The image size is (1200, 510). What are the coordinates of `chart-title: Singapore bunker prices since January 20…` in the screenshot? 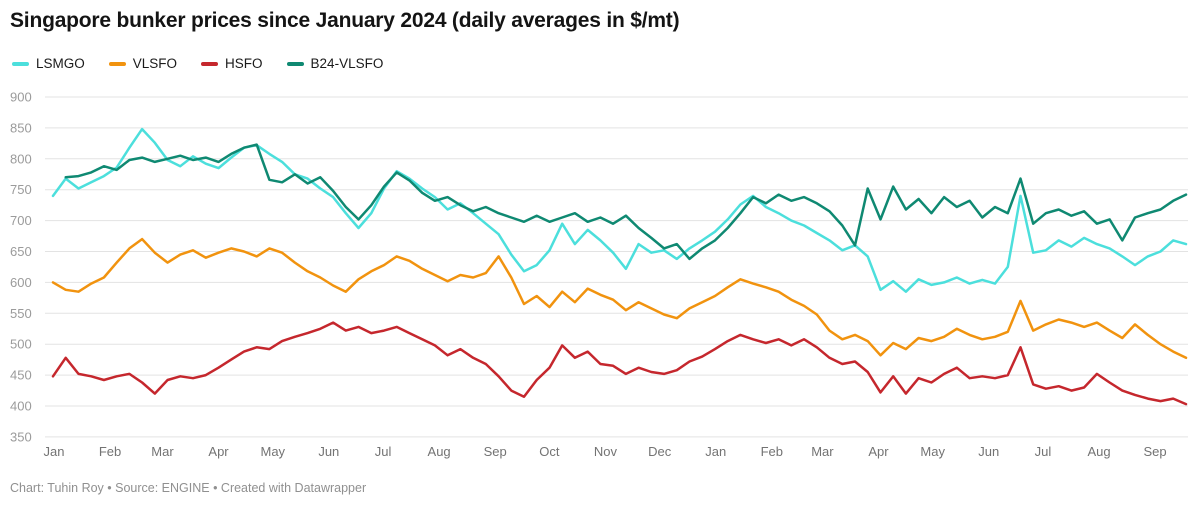 It's located at (345, 20).